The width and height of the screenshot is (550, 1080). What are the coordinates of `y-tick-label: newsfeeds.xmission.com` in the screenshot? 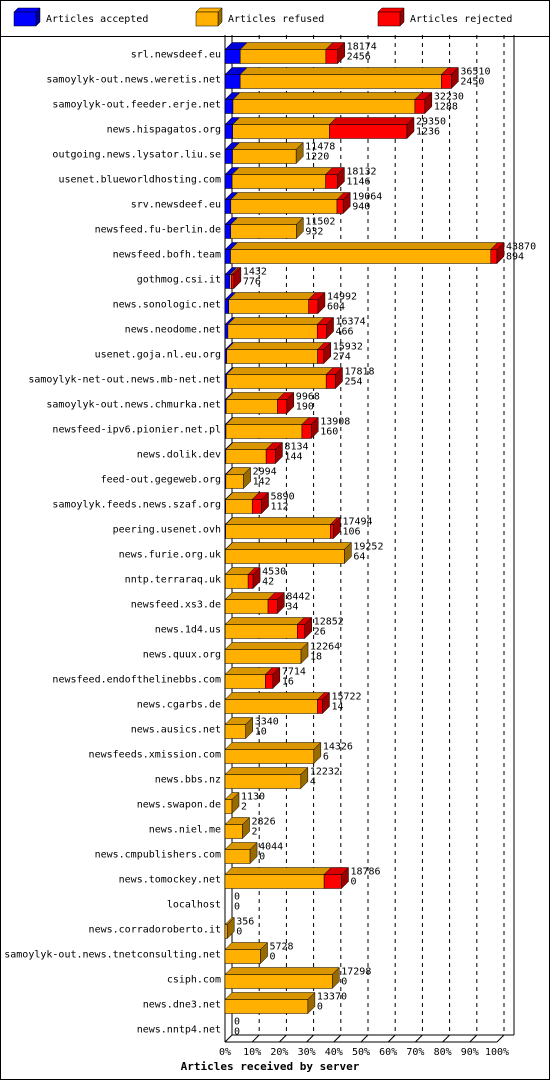 It's located at (155, 755).